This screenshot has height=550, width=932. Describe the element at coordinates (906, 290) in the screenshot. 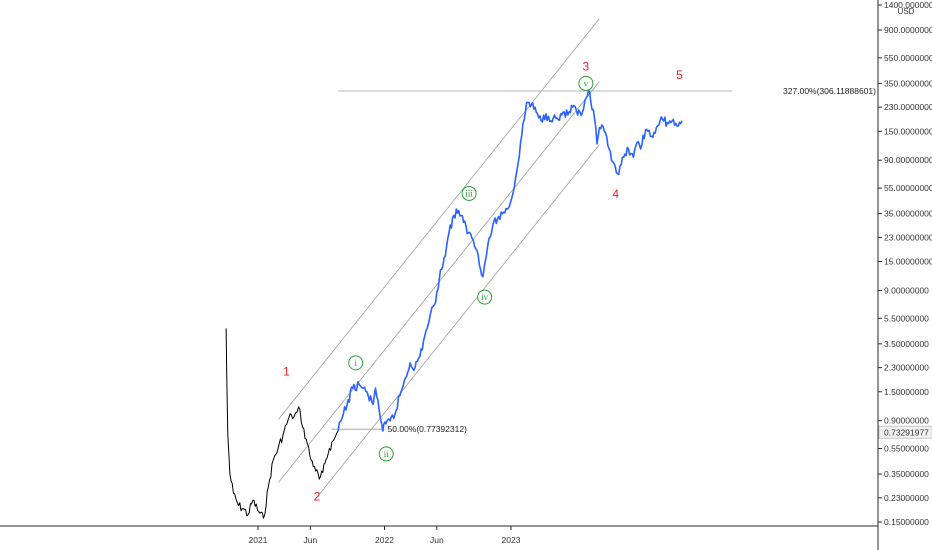

I see `price-tick-label: 9.00000000` at that location.